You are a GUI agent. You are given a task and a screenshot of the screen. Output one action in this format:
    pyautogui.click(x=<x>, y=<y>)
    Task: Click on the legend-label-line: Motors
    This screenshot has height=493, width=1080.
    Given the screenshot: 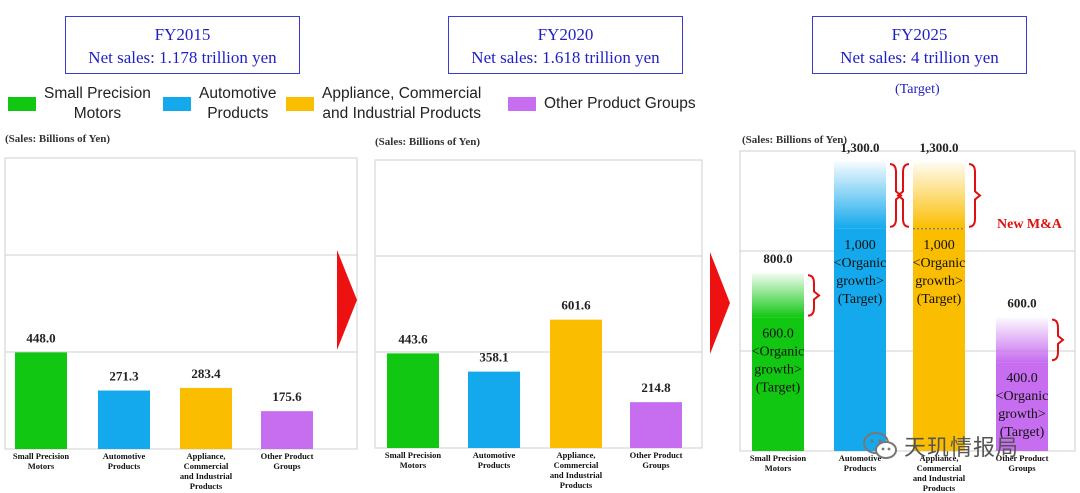 What is the action you would take?
    pyautogui.click(x=97, y=113)
    